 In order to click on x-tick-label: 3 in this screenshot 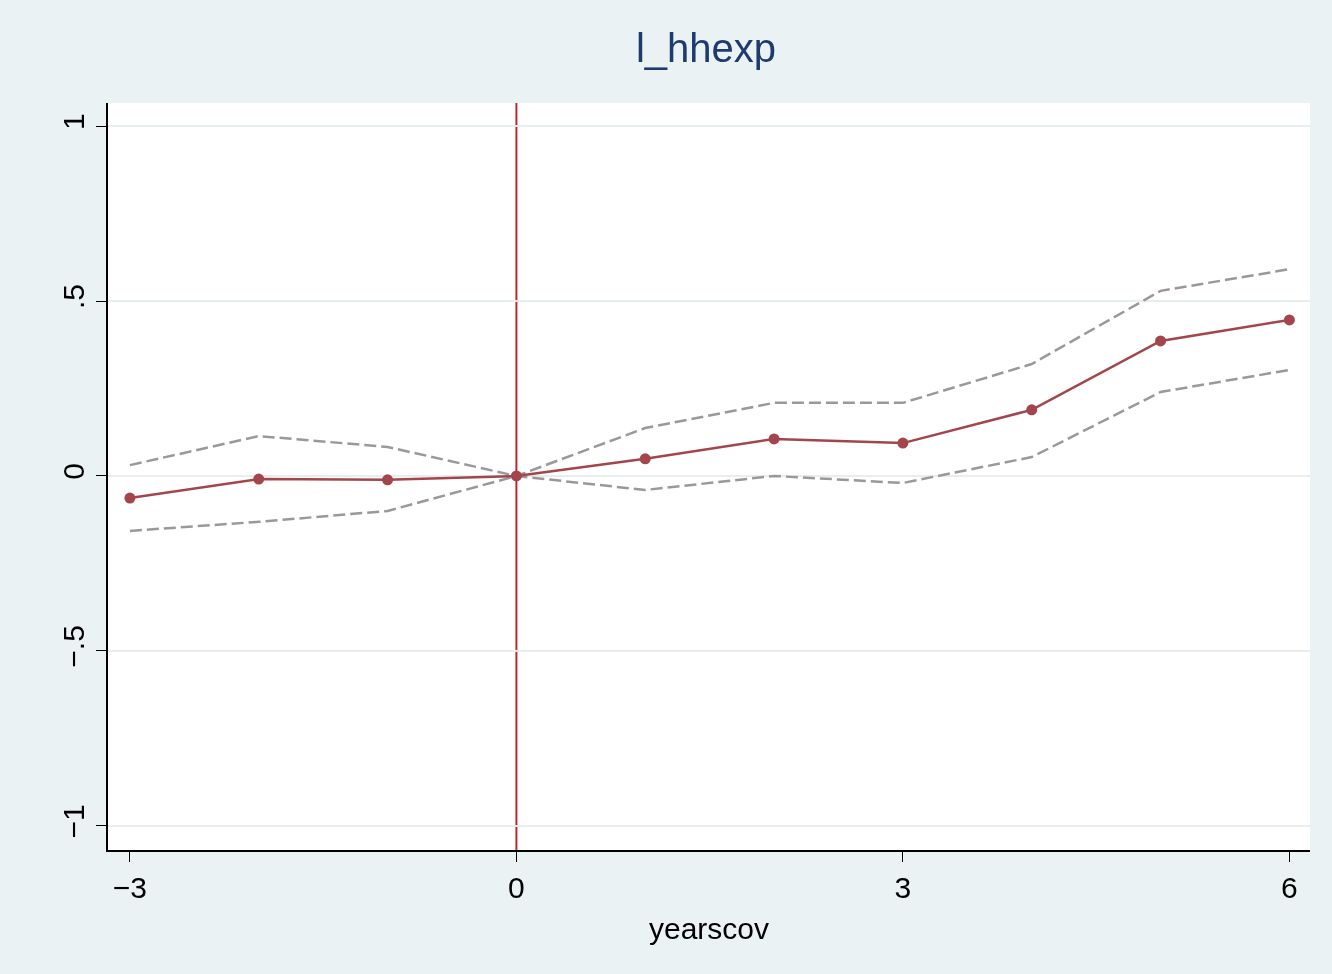, I will do `click(903, 887)`.